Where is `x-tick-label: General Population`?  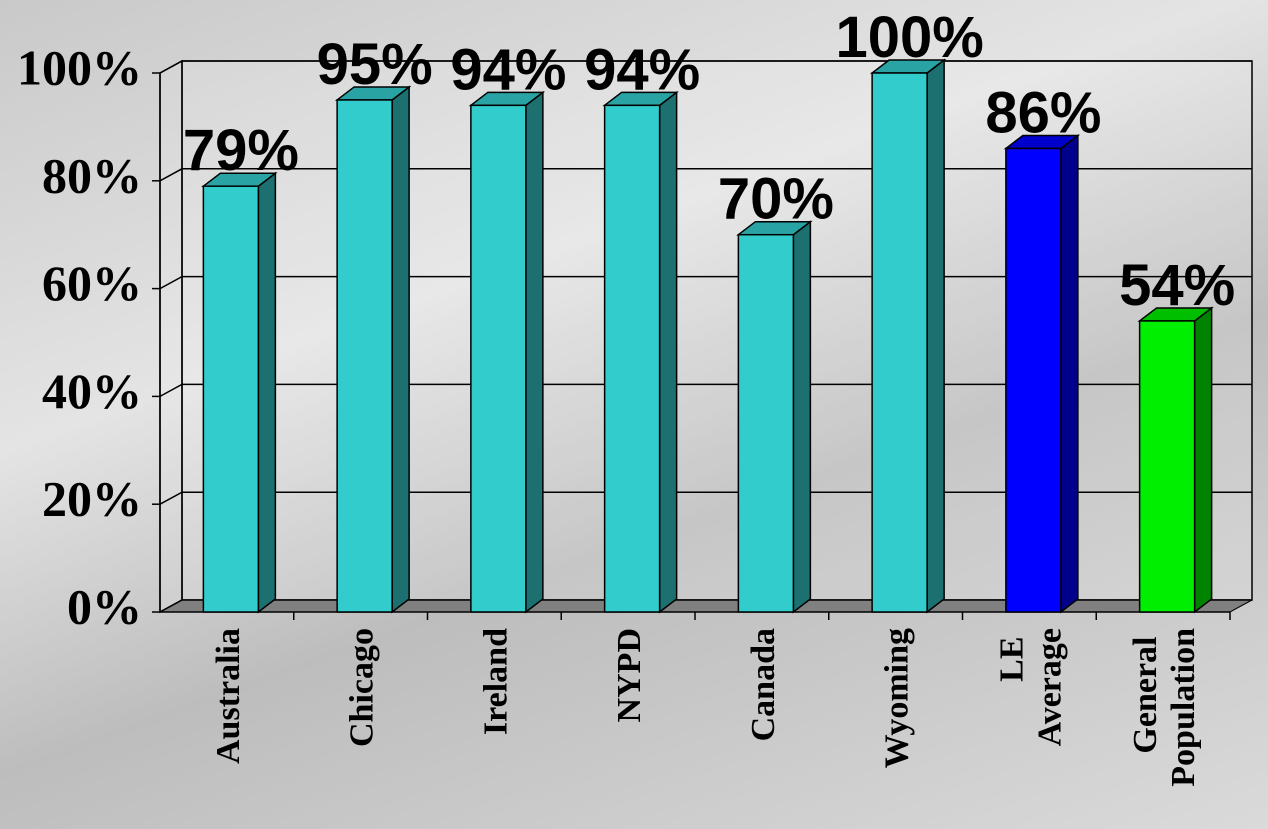
x-tick-label: General Population is located at coordinates (1164, 707).